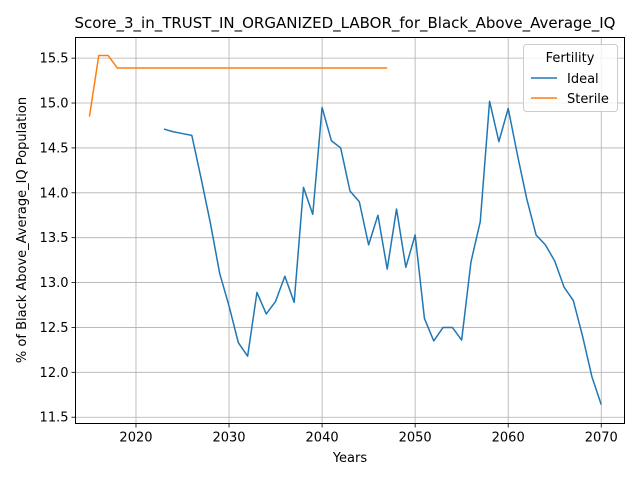  Describe the element at coordinates (588, 99) in the screenshot. I see `legend-label-sterile: Sterile` at that location.